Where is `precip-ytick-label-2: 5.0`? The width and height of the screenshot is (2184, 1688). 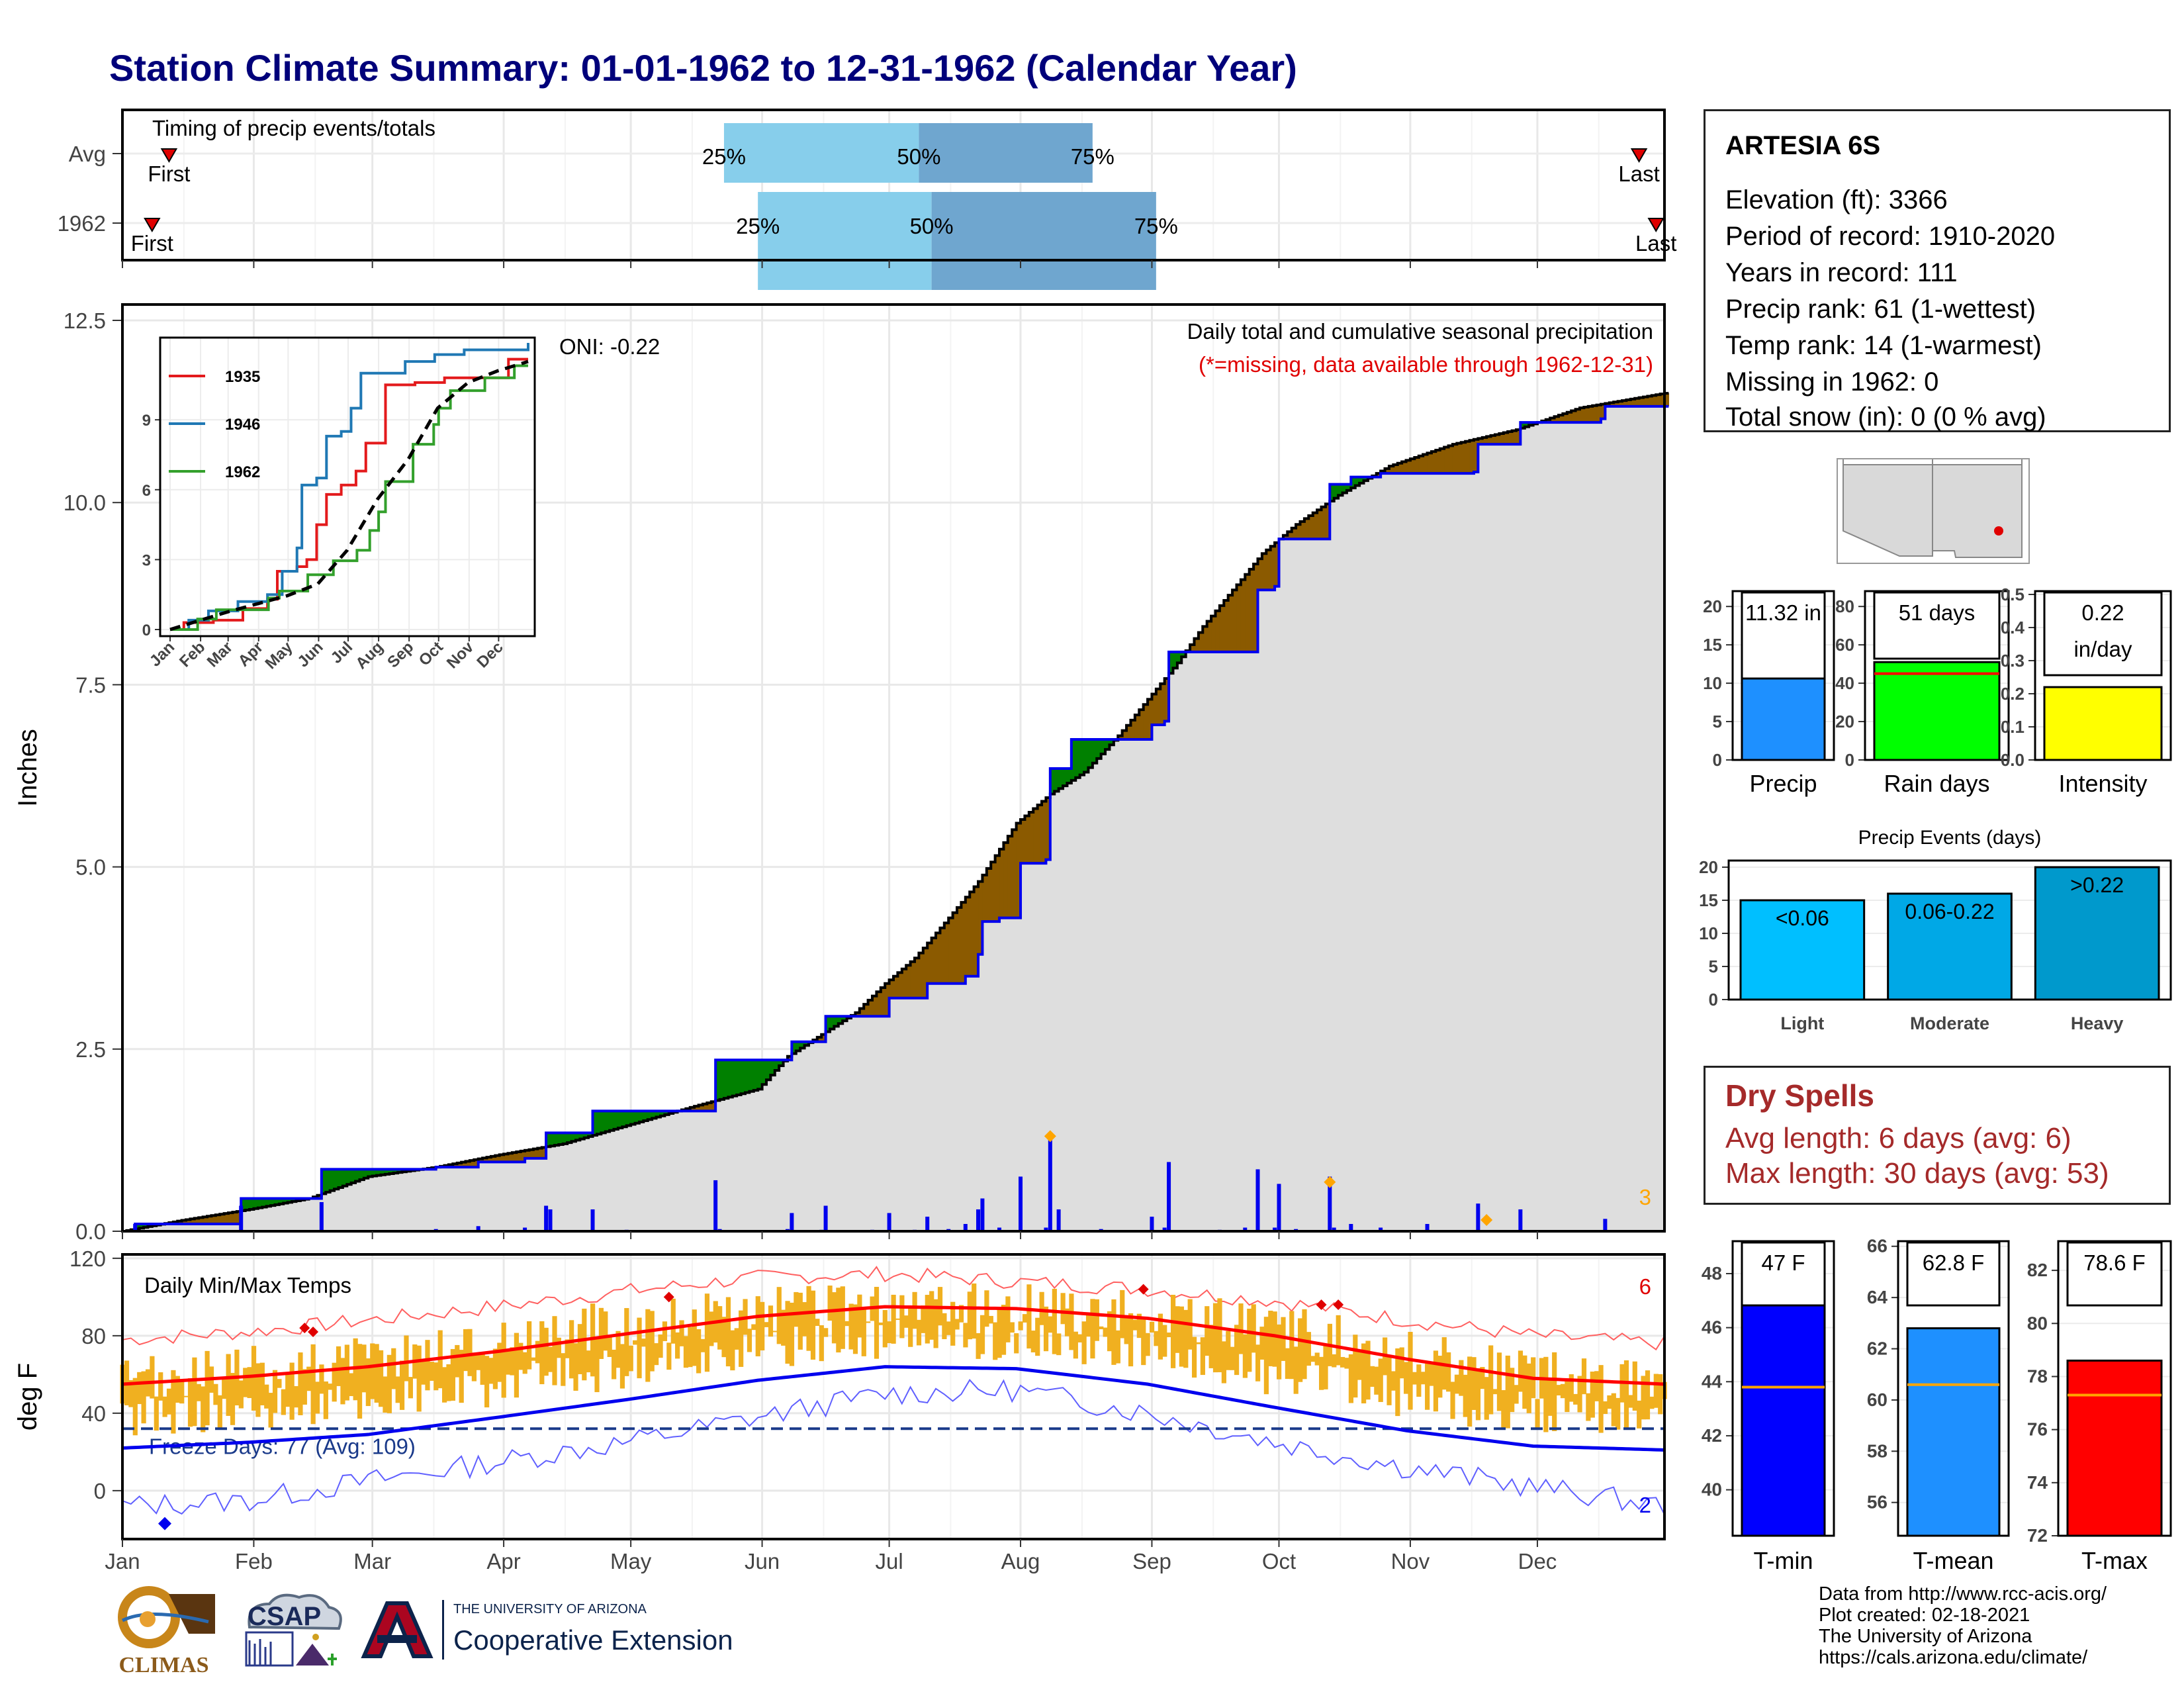 precip-ytick-label-2: 5.0 is located at coordinates (90, 867).